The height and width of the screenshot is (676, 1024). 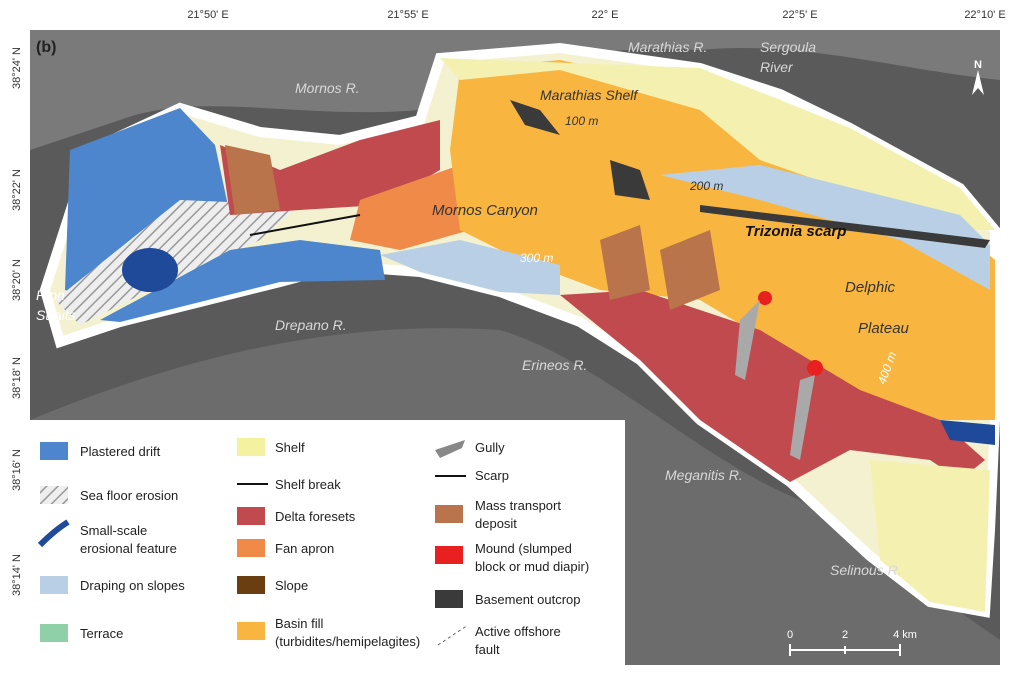 What do you see at coordinates (704, 475) in the screenshot?
I see `river-label: Meganitis R.` at bounding box center [704, 475].